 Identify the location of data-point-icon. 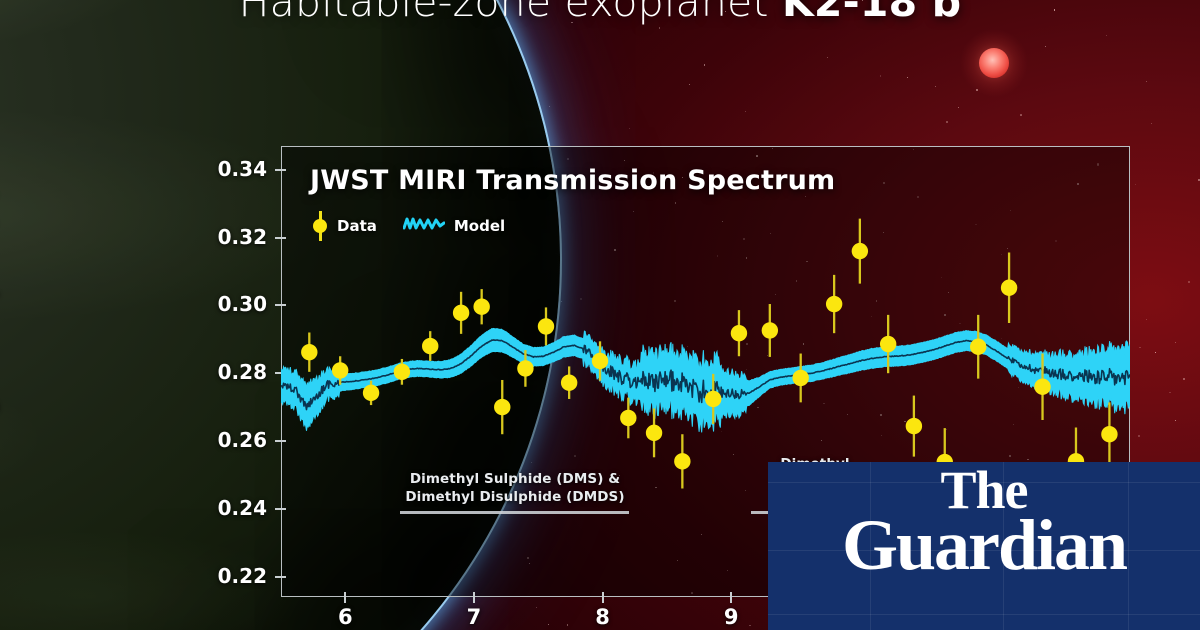
(320, 226).